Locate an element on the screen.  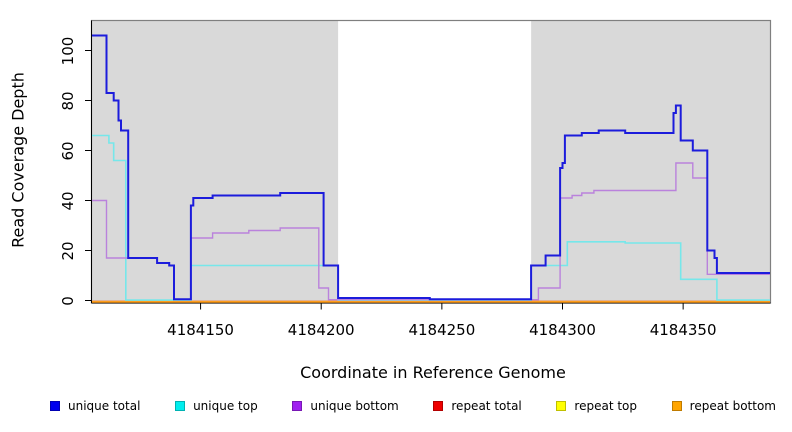
legend-item-repeat-top: repeat top is located at coordinates (596, 406).